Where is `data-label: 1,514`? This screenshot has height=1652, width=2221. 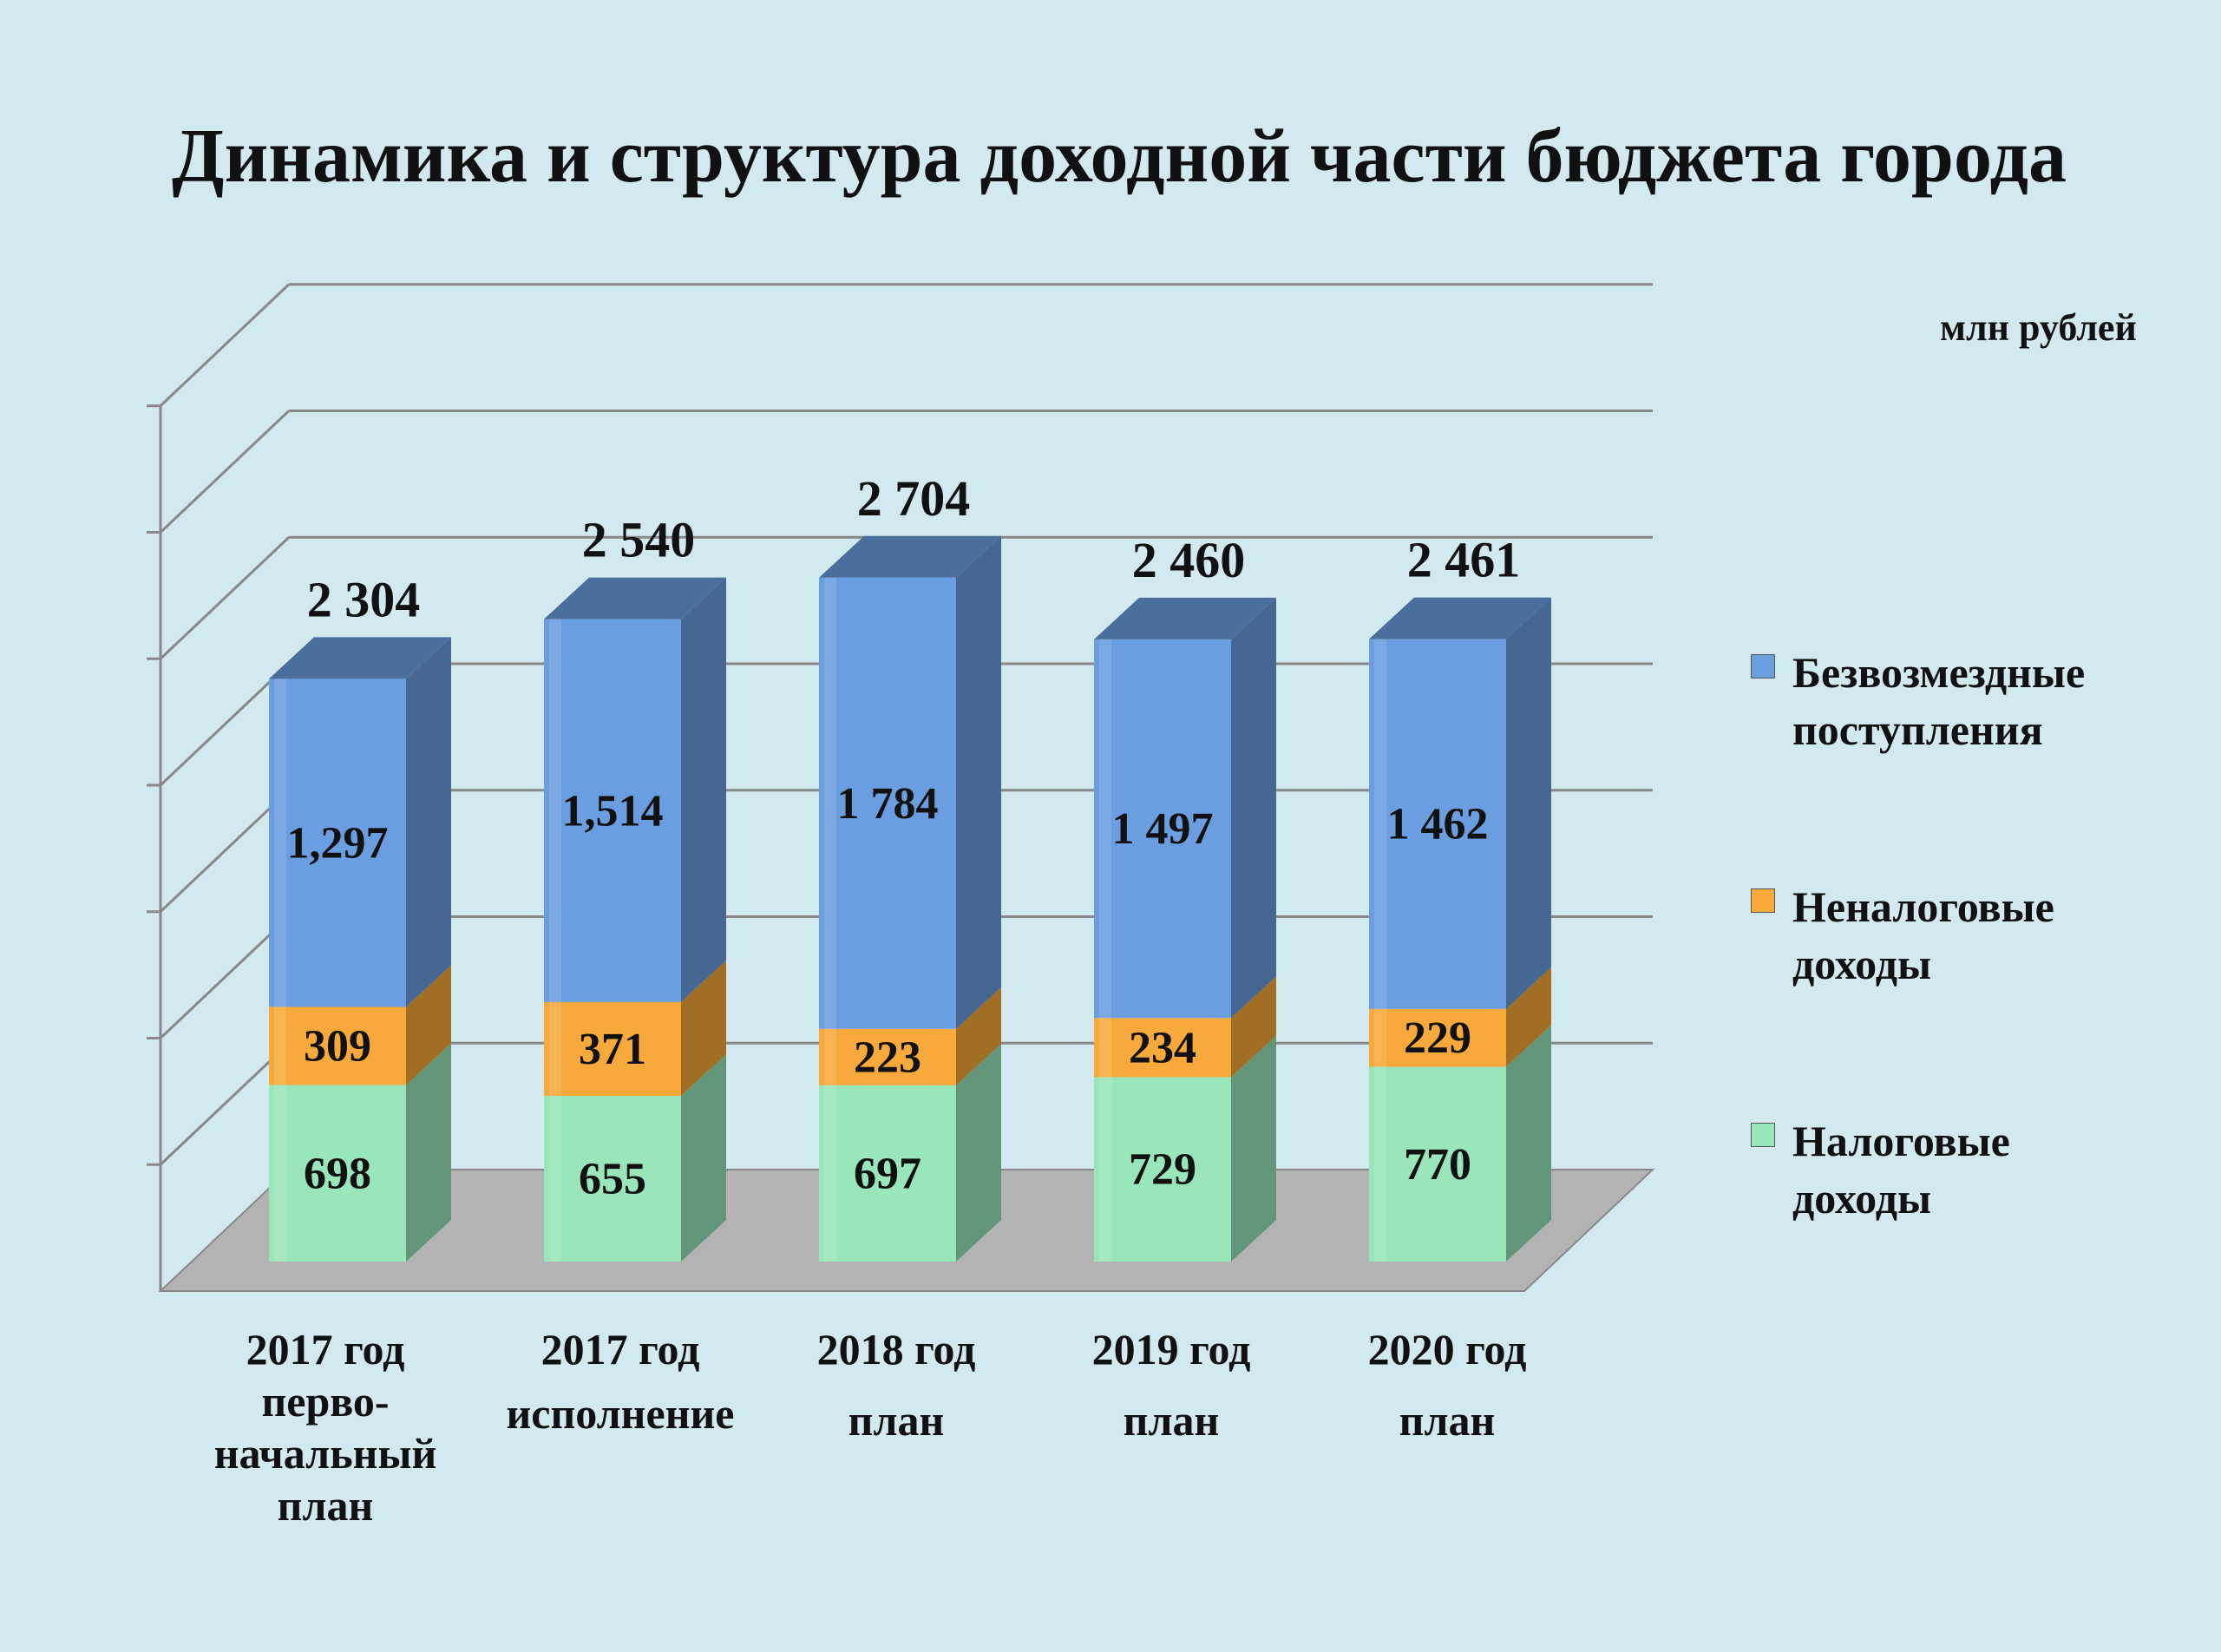 data-label: 1,514 is located at coordinates (613, 811).